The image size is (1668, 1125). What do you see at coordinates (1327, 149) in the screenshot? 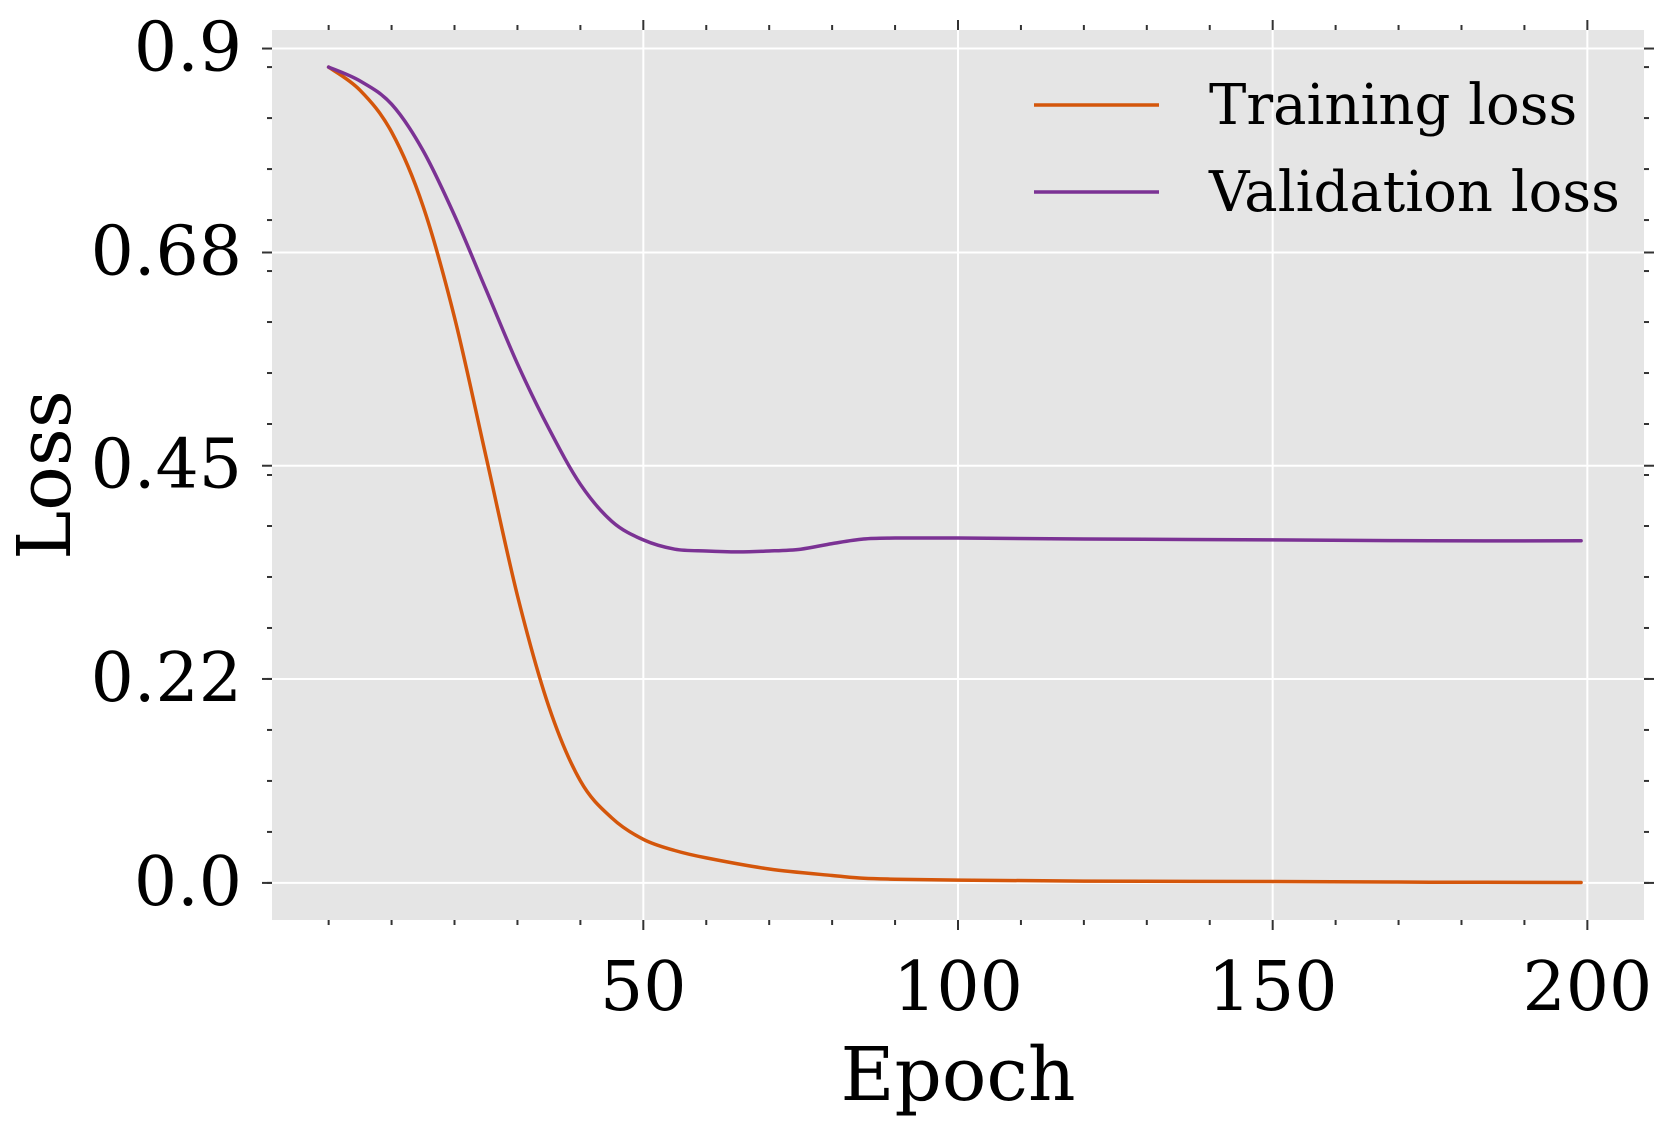
I see `legend: Training loss Validation loss` at bounding box center [1327, 149].